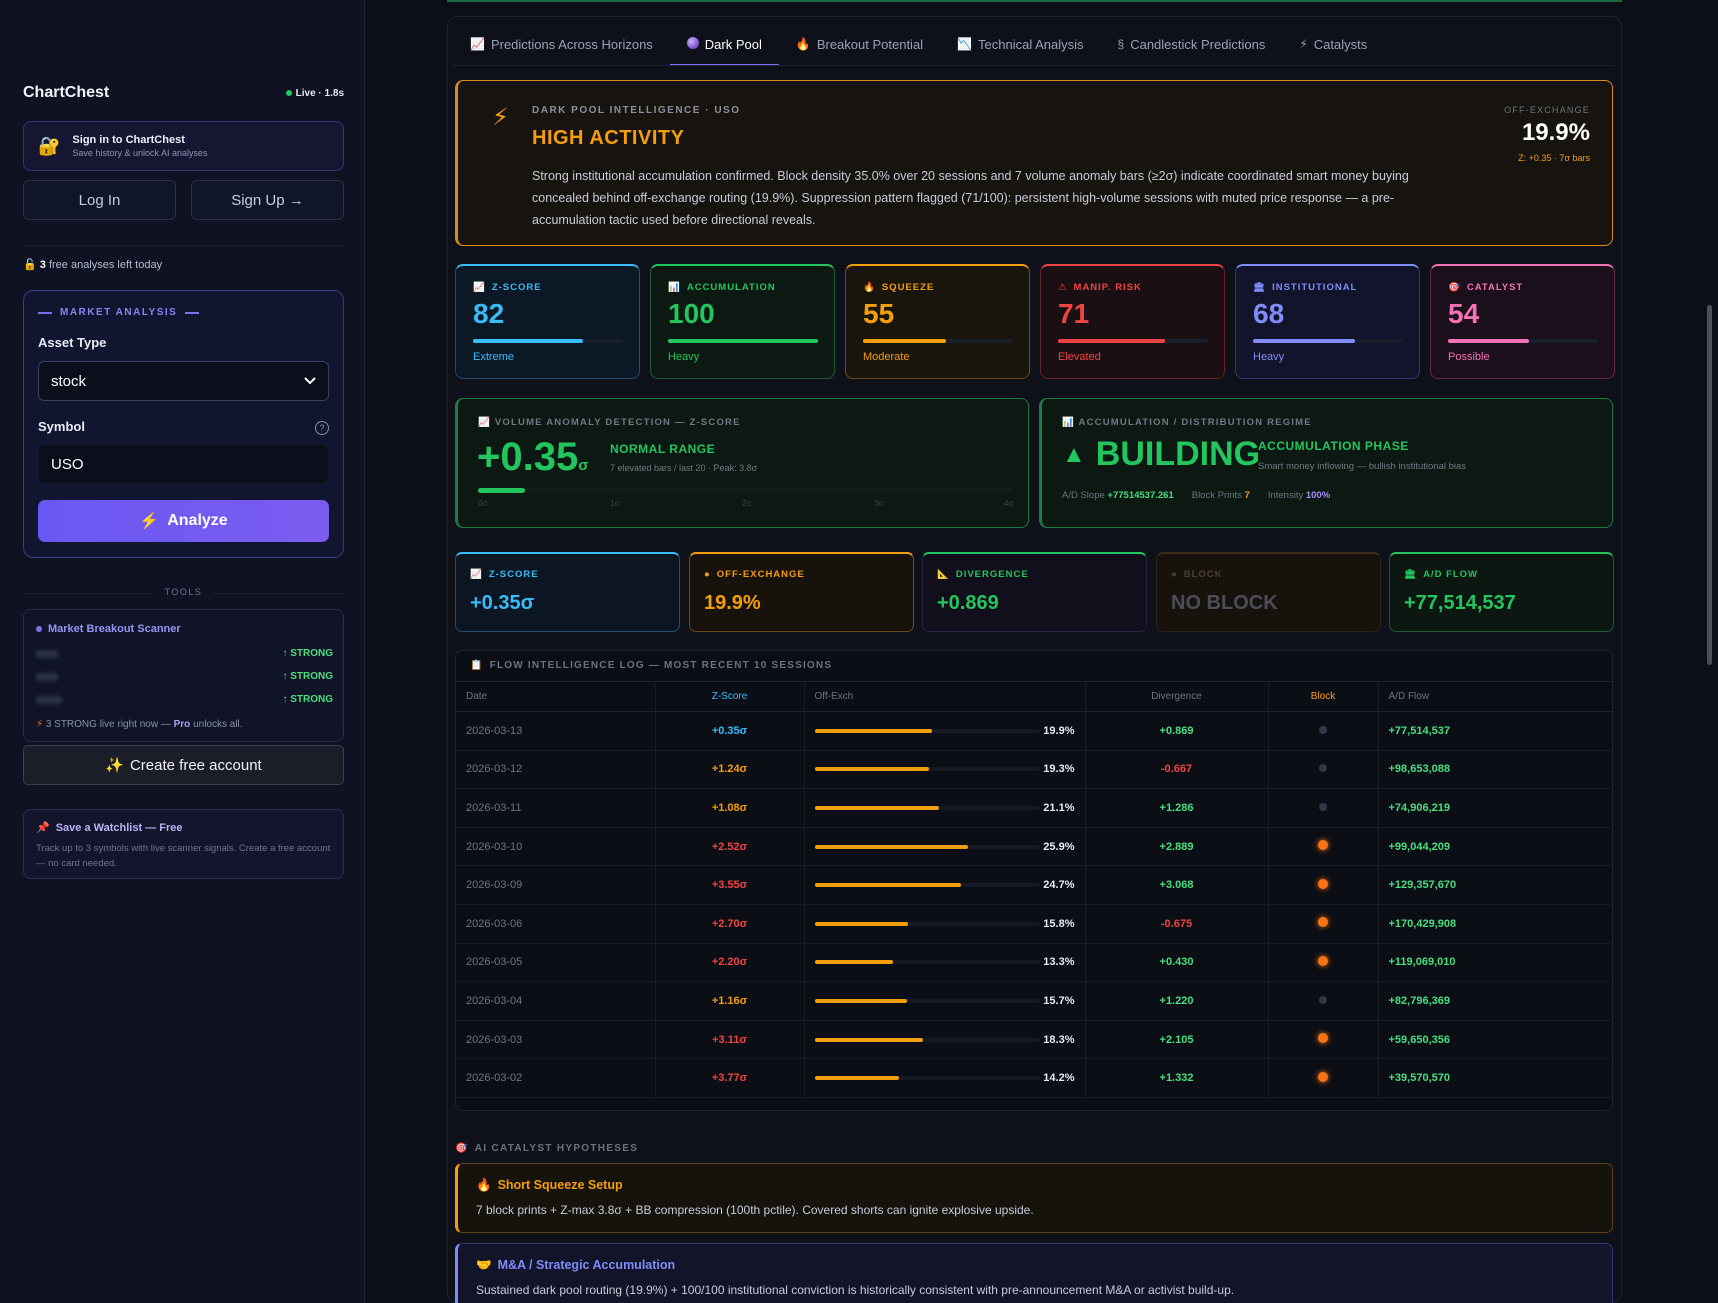 The image size is (1718, 1303). What do you see at coordinates (1034, 65) in the screenshot?
I see `tab-bar-border` at bounding box center [1034, 65].